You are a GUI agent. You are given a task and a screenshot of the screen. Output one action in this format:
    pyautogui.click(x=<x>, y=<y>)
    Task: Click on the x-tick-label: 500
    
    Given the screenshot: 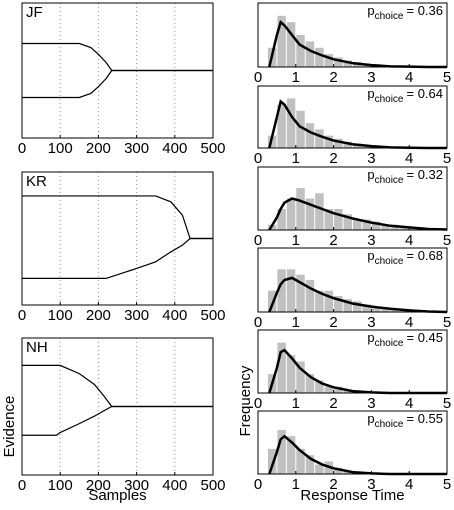 What is the action you would take?
    pyautogui.click(x=212, y=148)
    